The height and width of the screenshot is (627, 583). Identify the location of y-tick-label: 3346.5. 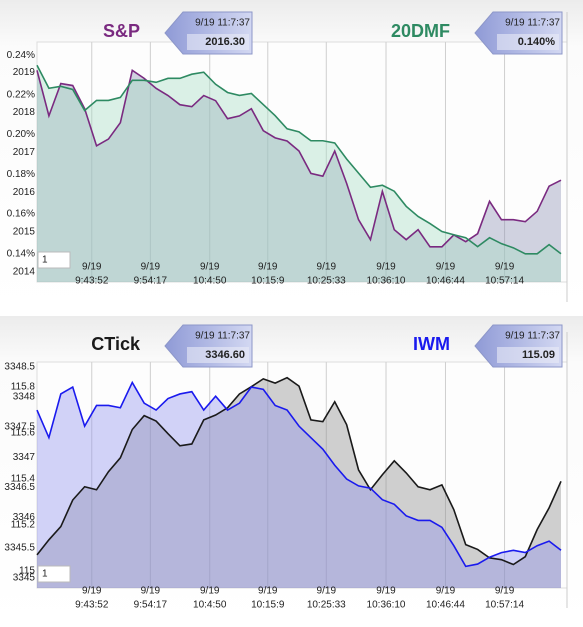
(19, 487).